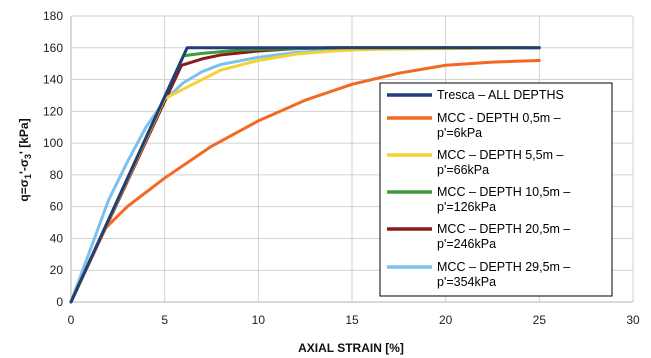  I want to click on y-axis-title: q=σ1'-σ3' [kPa], so click(25, 159).